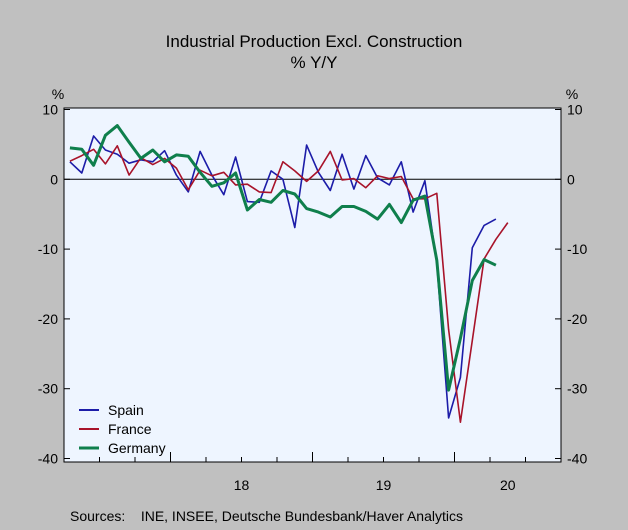  Describe the element at coordinates (571, 179) in the screenshot. I see `y-tick-label-right: 0` at that location.